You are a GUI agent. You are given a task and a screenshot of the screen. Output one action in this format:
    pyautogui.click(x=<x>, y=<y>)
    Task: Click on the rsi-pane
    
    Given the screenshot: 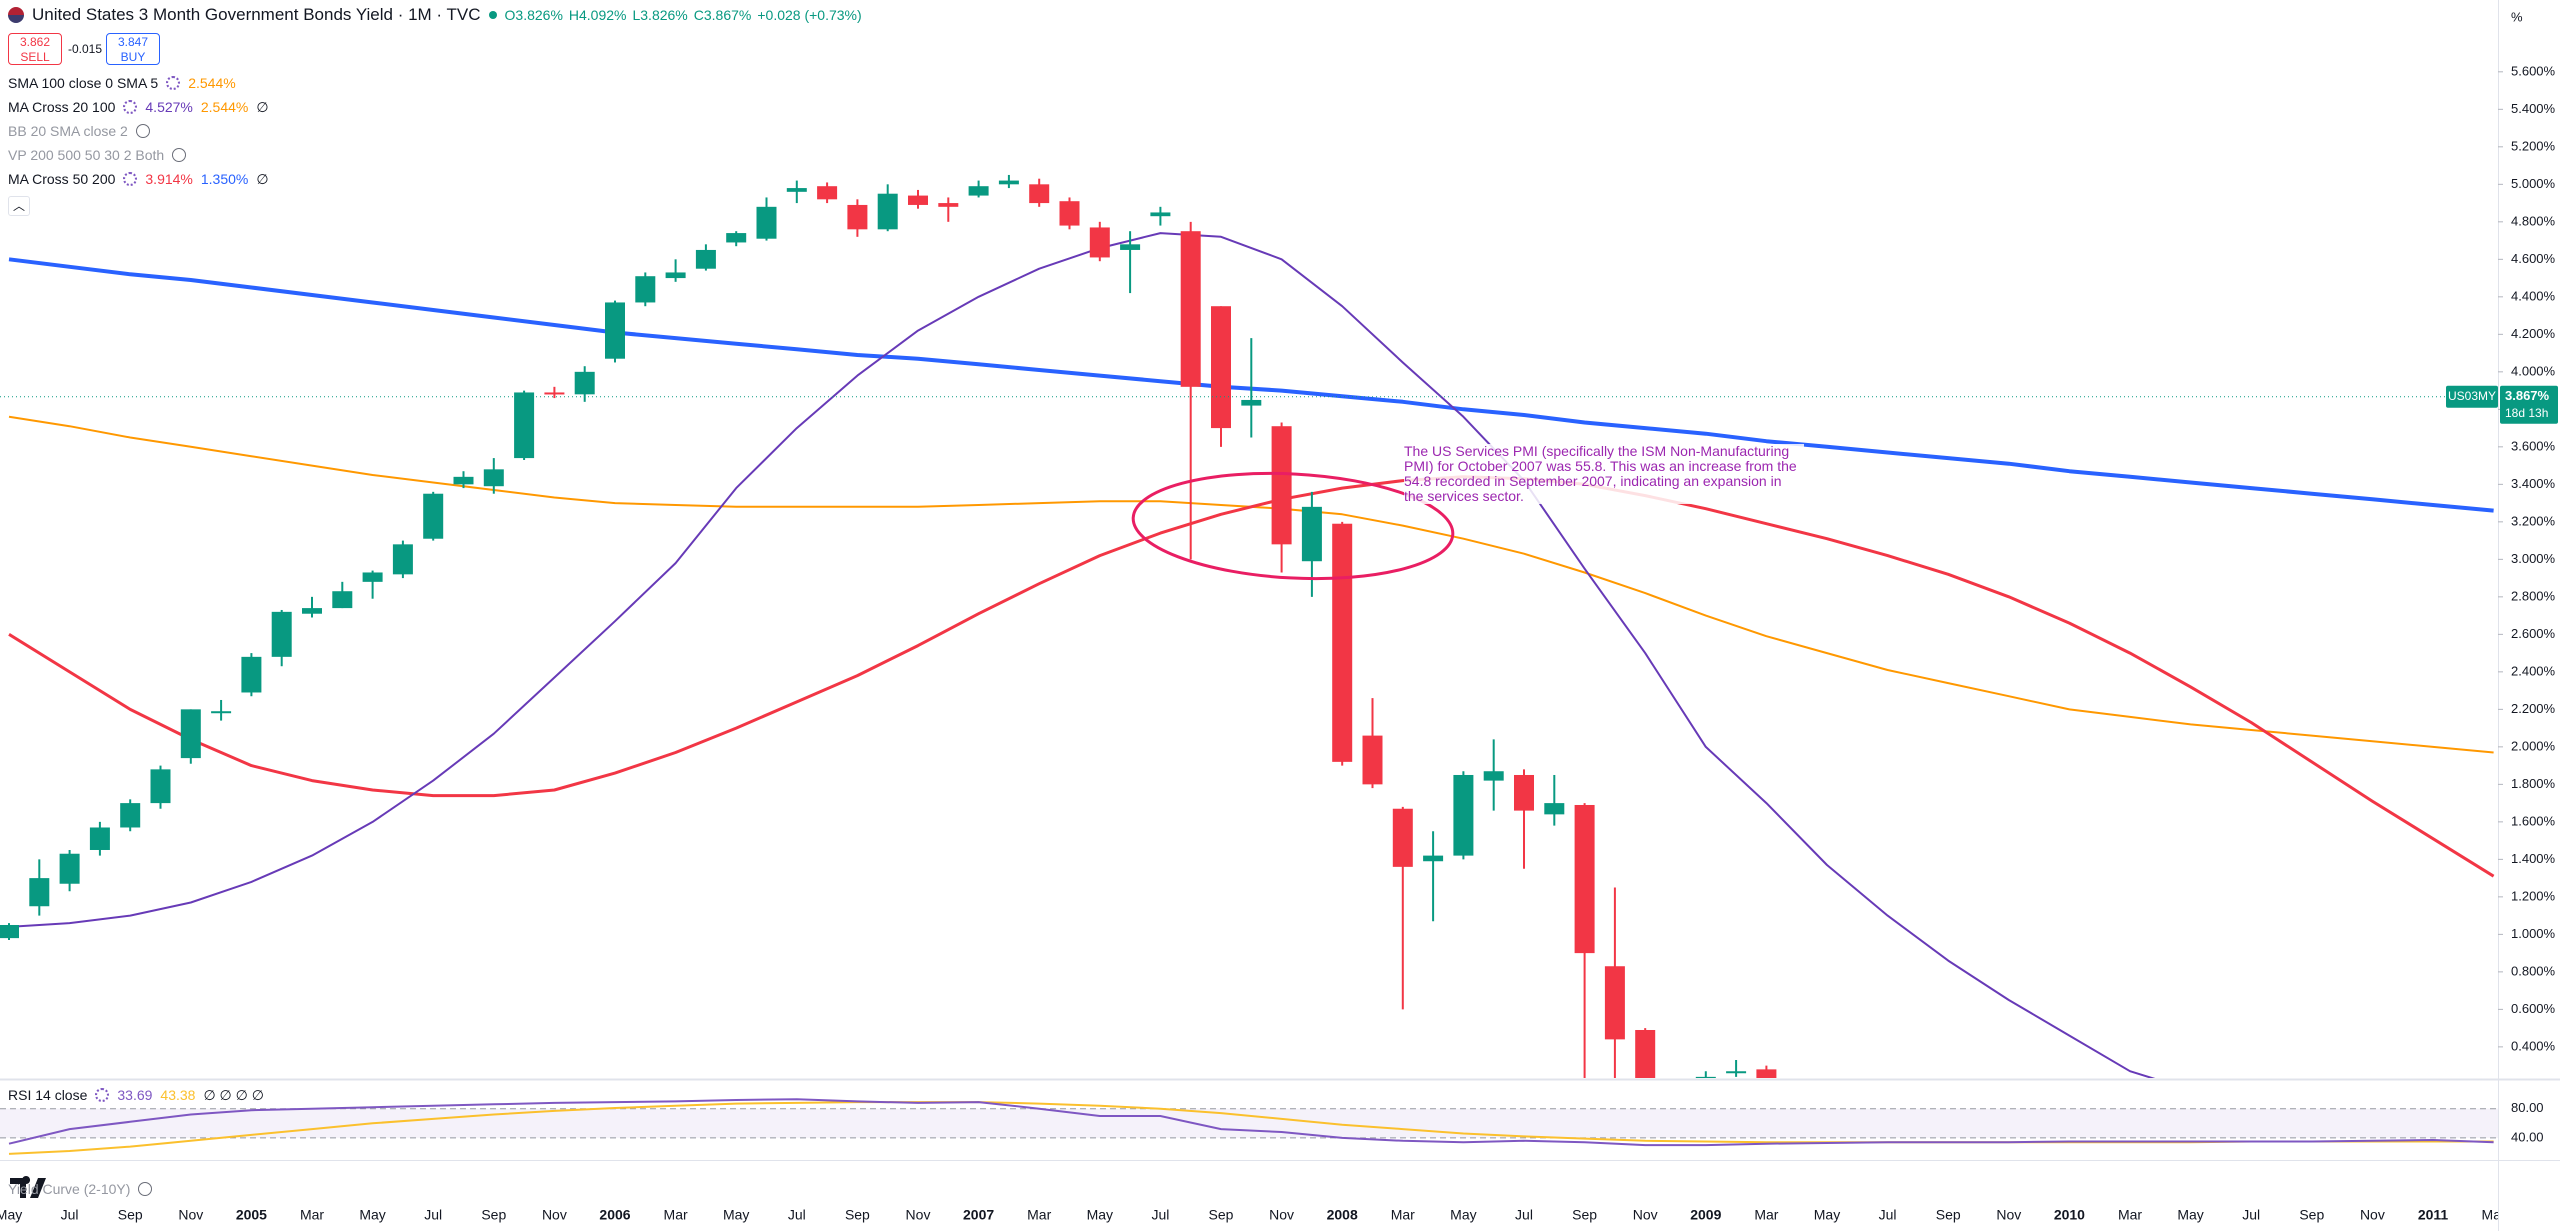 What is the action you would take?
    pyautogui.click(x=1249, y=1126)
    